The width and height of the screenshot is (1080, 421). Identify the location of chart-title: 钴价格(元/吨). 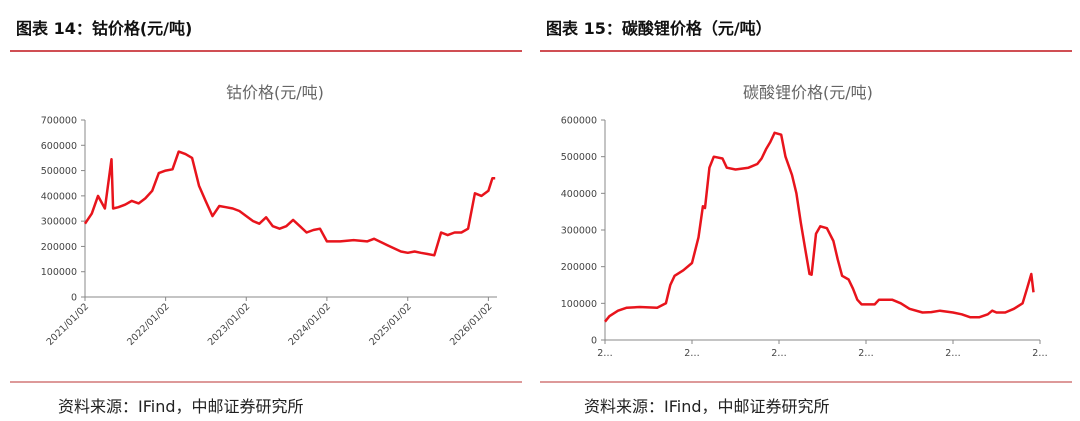
(275, 92).